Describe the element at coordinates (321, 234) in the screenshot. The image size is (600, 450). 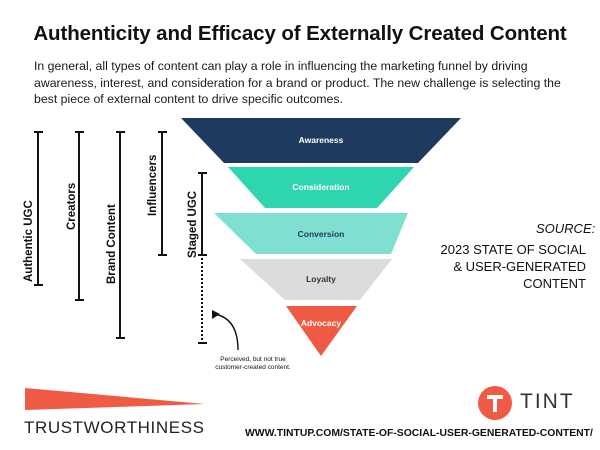
I see `funnel-label-conversion: Conversion` at that location.